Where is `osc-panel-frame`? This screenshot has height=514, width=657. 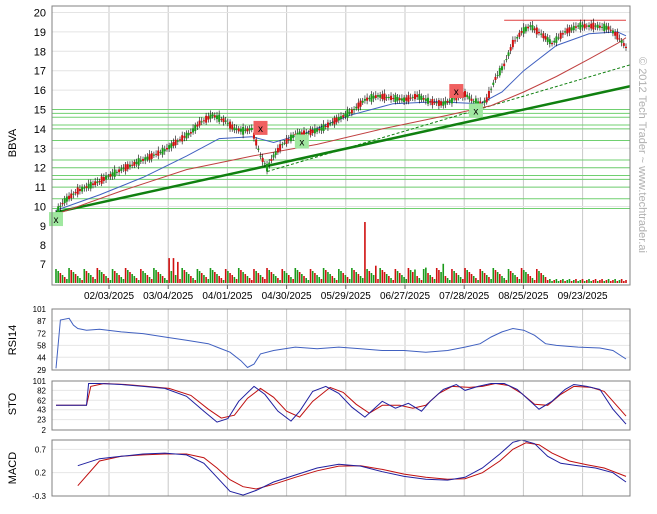
osc-panel-frame is located at coordinates (341, 468).